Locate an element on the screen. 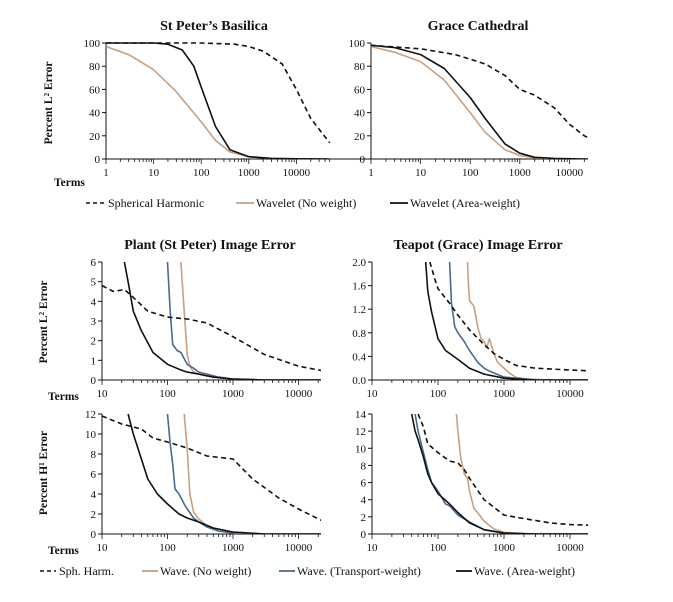 This screenshot has width=673, height=602. y-tick-label: 0.0 is located at coordinates (359, 381).